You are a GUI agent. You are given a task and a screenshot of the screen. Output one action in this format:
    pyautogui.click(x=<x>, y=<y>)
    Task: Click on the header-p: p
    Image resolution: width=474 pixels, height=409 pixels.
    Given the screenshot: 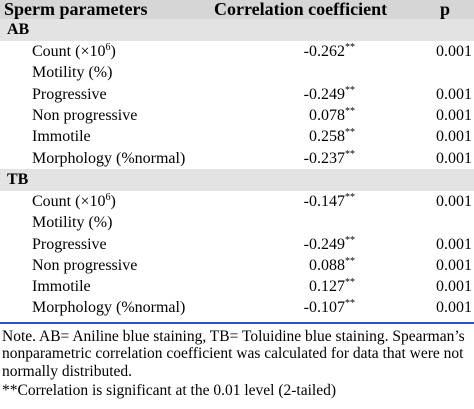 What is the action you would take?
    pyautogui.click(x=416, y=9)
    